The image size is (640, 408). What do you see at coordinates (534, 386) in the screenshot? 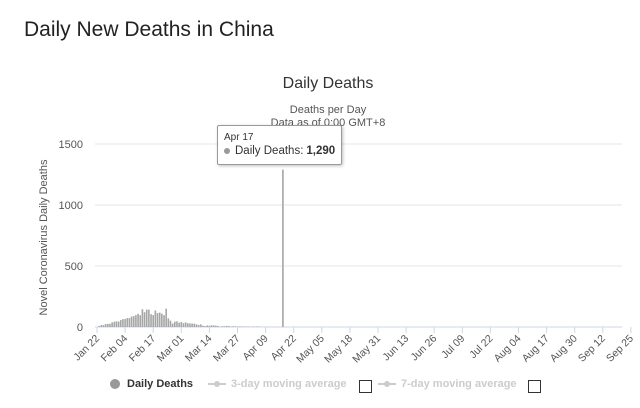
I see `checkbox-7day-avg` at bounding box center [534, 386].